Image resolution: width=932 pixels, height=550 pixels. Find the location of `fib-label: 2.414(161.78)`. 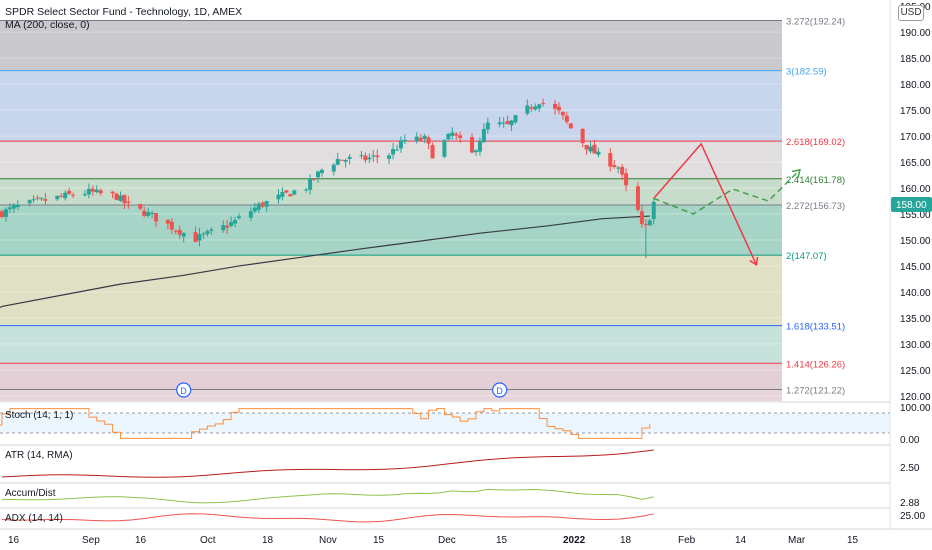

fib-label: 2.414(161.78) is located at coordinates (815, 180).